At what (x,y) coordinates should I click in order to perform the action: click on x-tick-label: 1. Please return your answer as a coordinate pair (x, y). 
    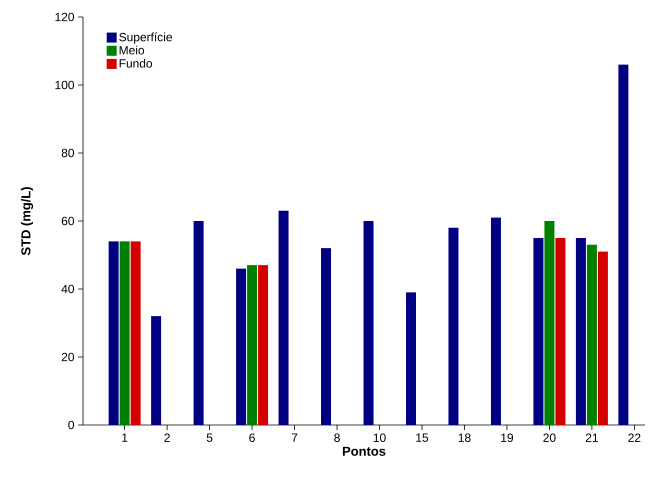
    Looking at the image, I should click on (125, 438).